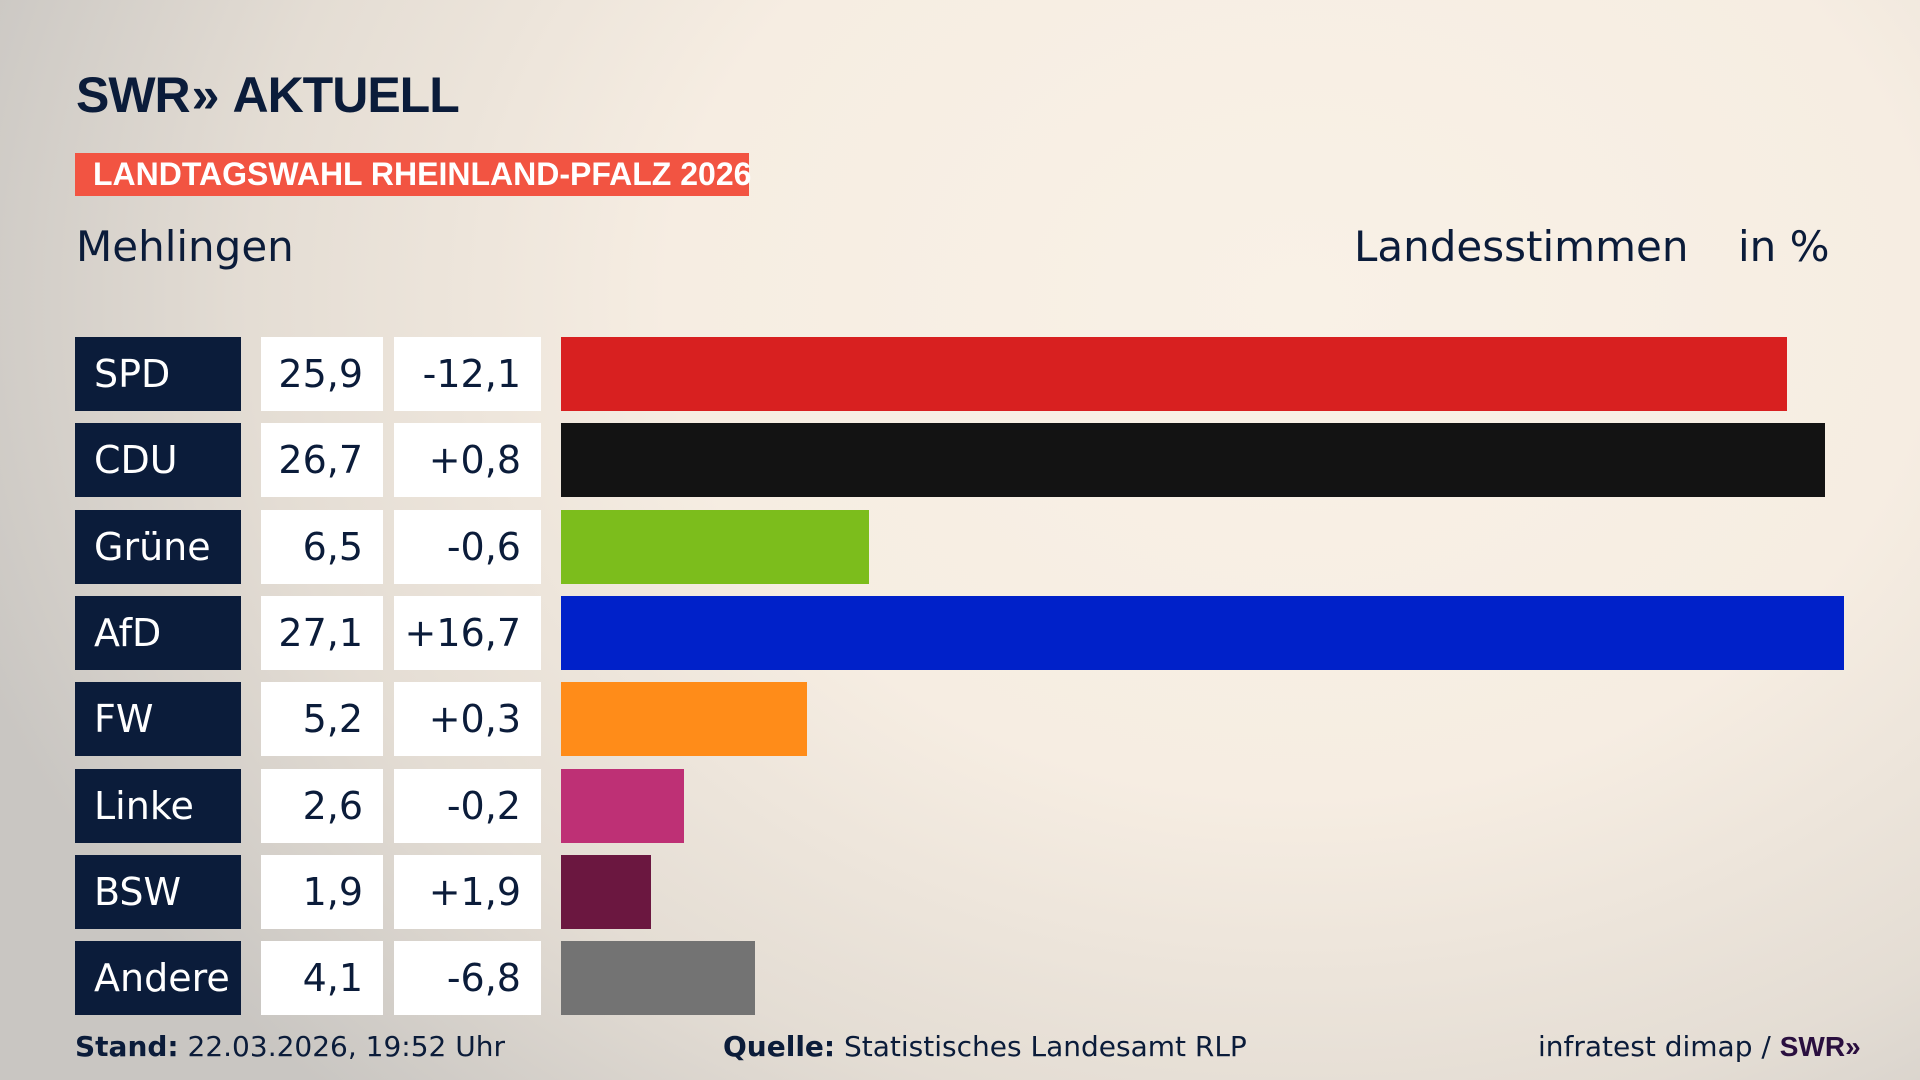 This screenshot has width=1920, height=1080. What do you see at coordinates (467, 460) in the screenshot?
I see `change-label: +0,8` at bounding box center [467, 460].